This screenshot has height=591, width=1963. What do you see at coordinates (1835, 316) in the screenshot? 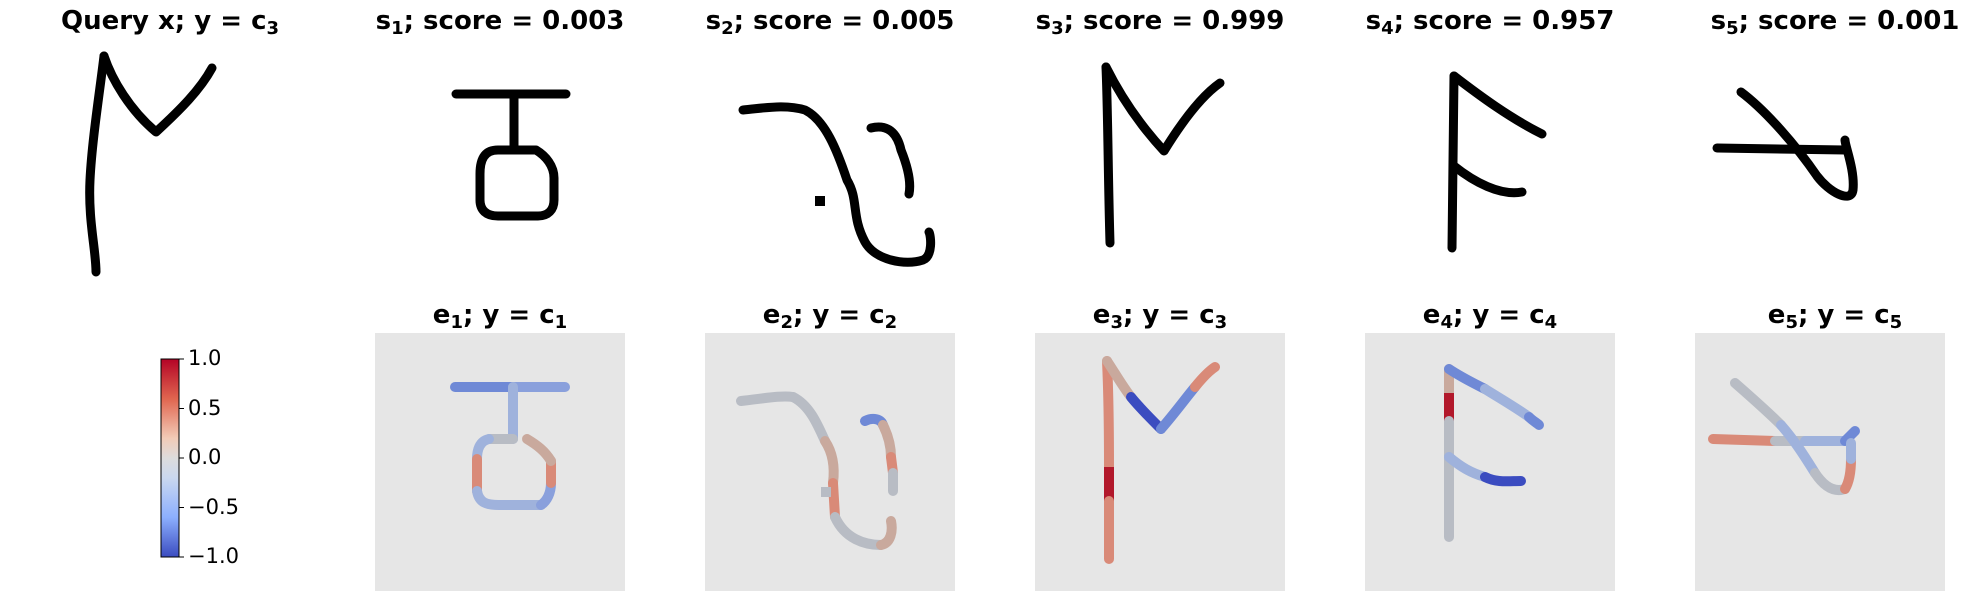
I see `explanation-5-title: e5; y = c5` at bounding box center [1835, 316].